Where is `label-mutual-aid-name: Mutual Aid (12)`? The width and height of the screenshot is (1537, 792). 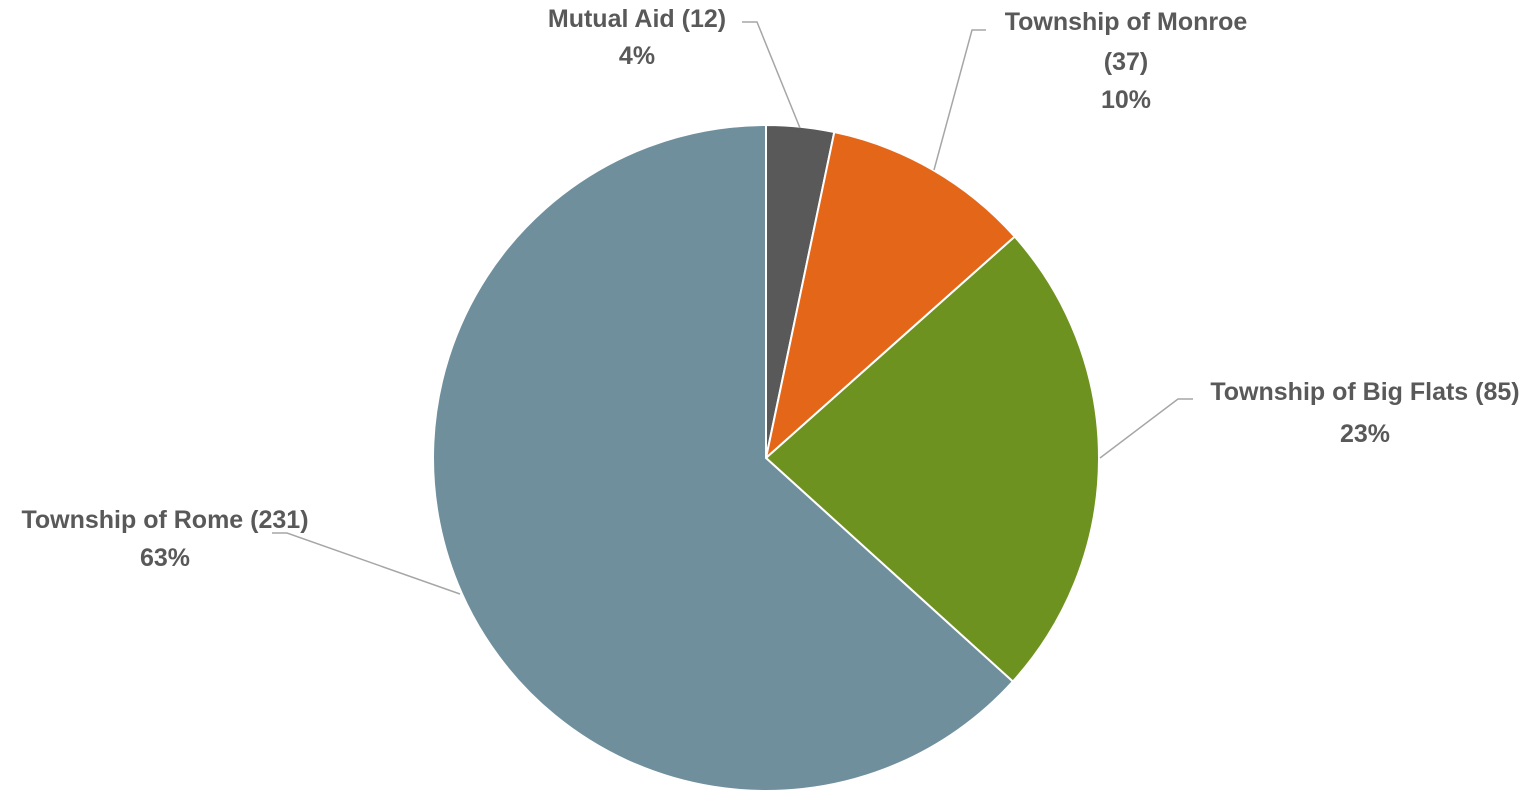 label-mutual-aid-name: Mutual Aid (12) is located at coordinates (637, 19).